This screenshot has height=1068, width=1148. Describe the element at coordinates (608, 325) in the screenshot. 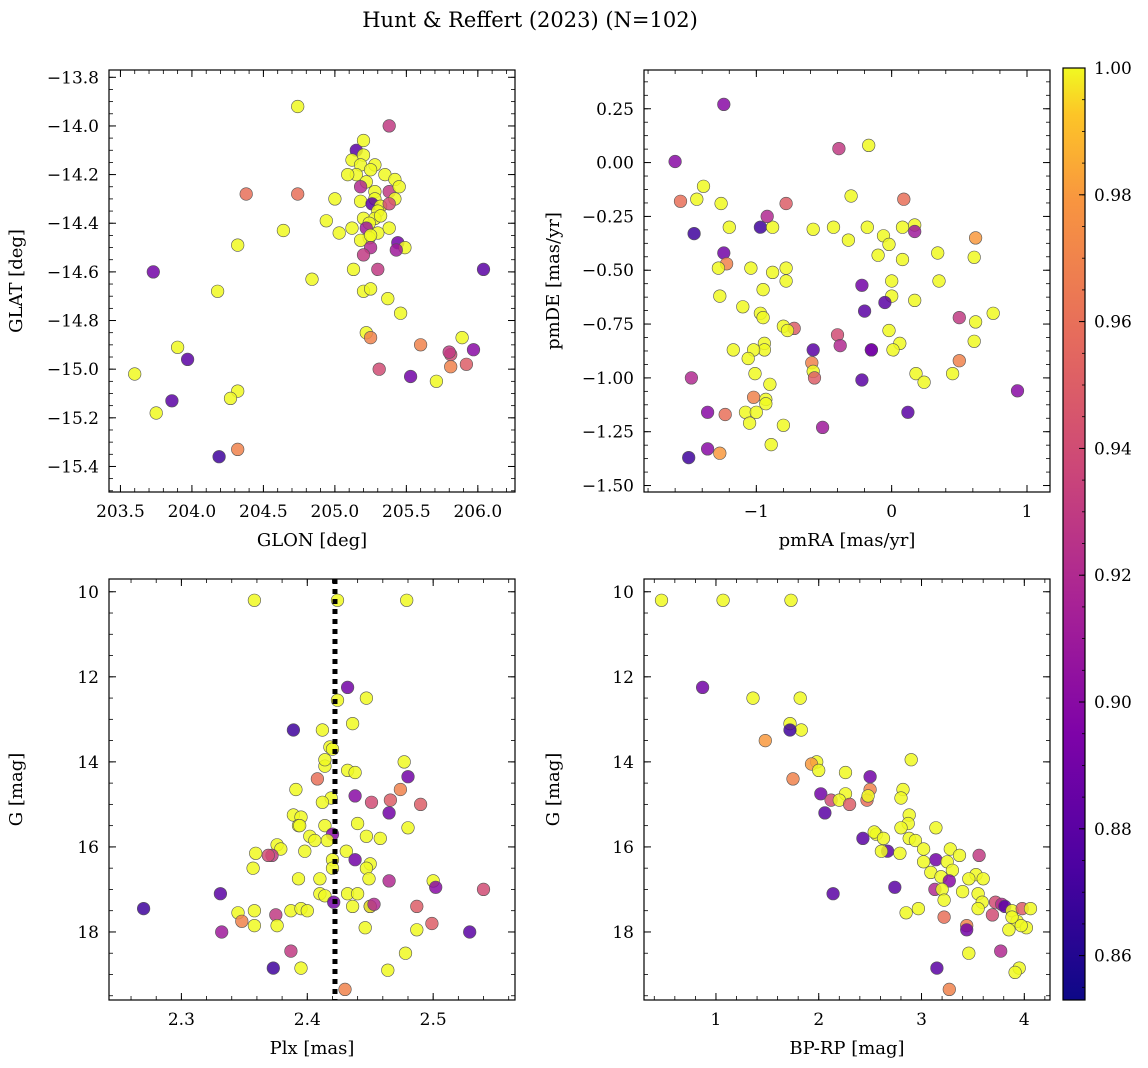

I see `y-tick-label: −0.75` at that location.